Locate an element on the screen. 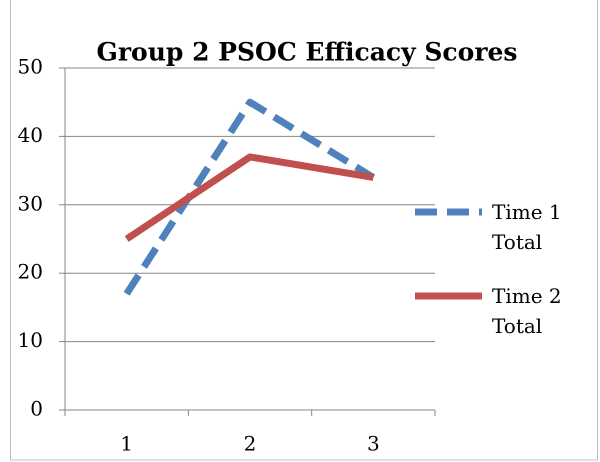 The height and width of the screenshot is (462, 600). y-tick-label: 20 is located at coordinates (30, 272).